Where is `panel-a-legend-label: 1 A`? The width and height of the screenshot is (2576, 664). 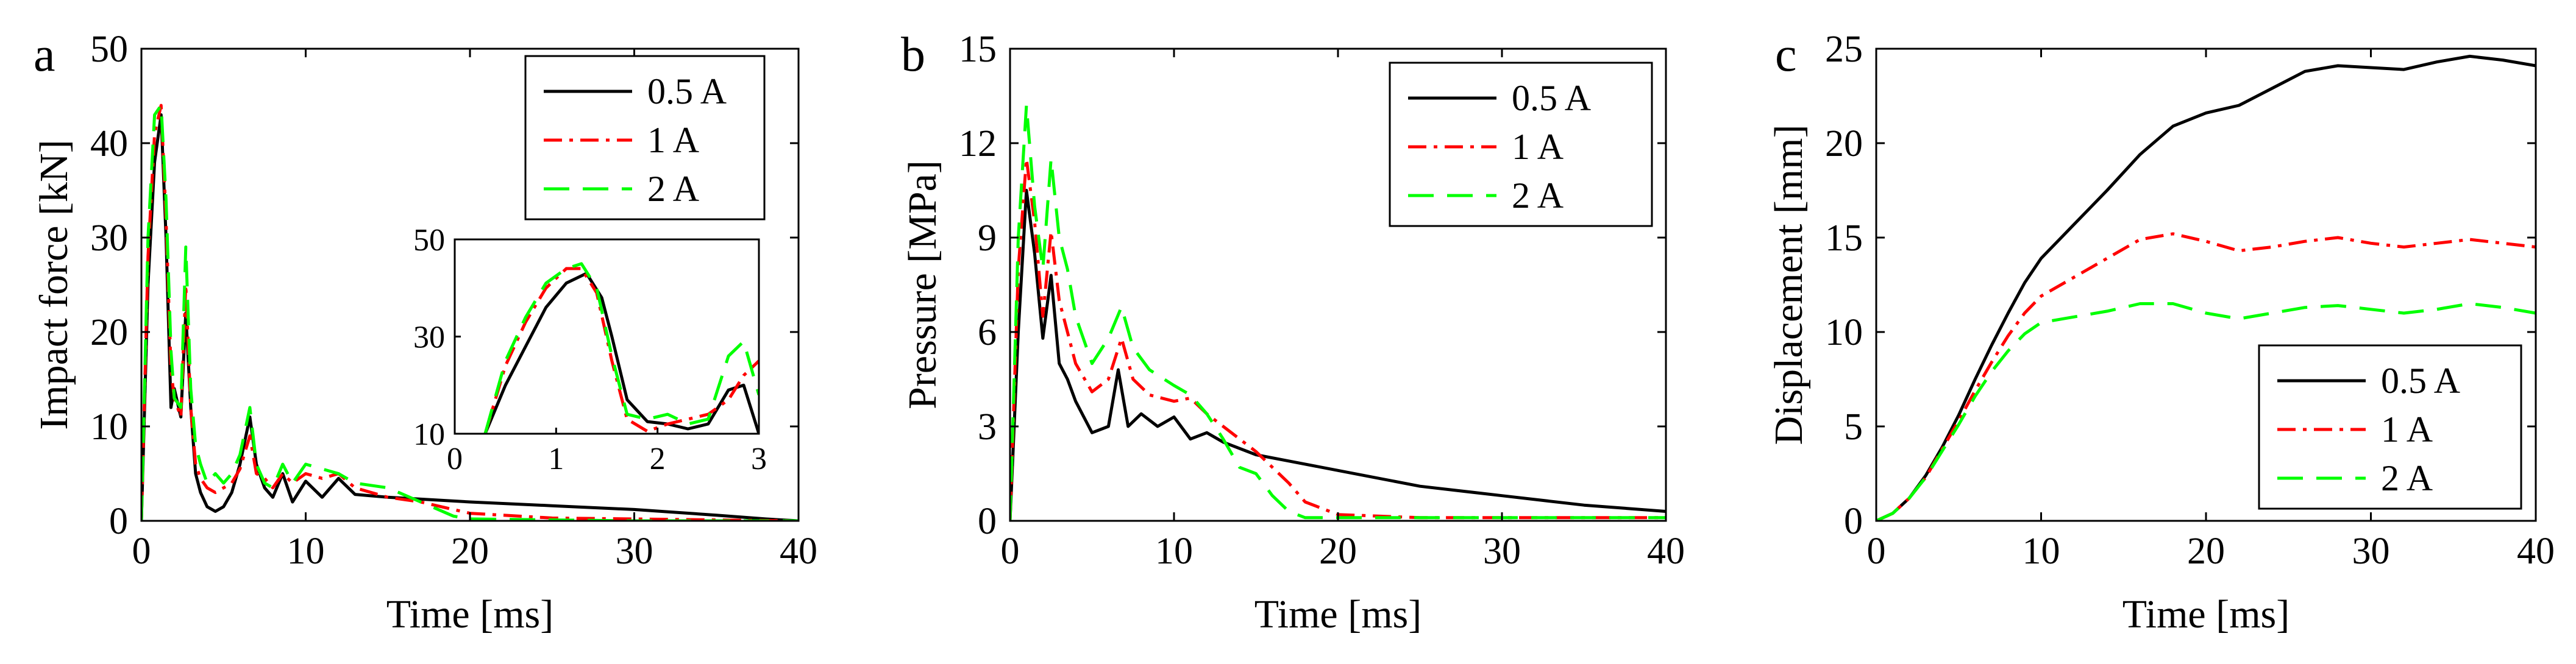 panel-a-legend-label: 1 A is located at coordinates (673, 140).